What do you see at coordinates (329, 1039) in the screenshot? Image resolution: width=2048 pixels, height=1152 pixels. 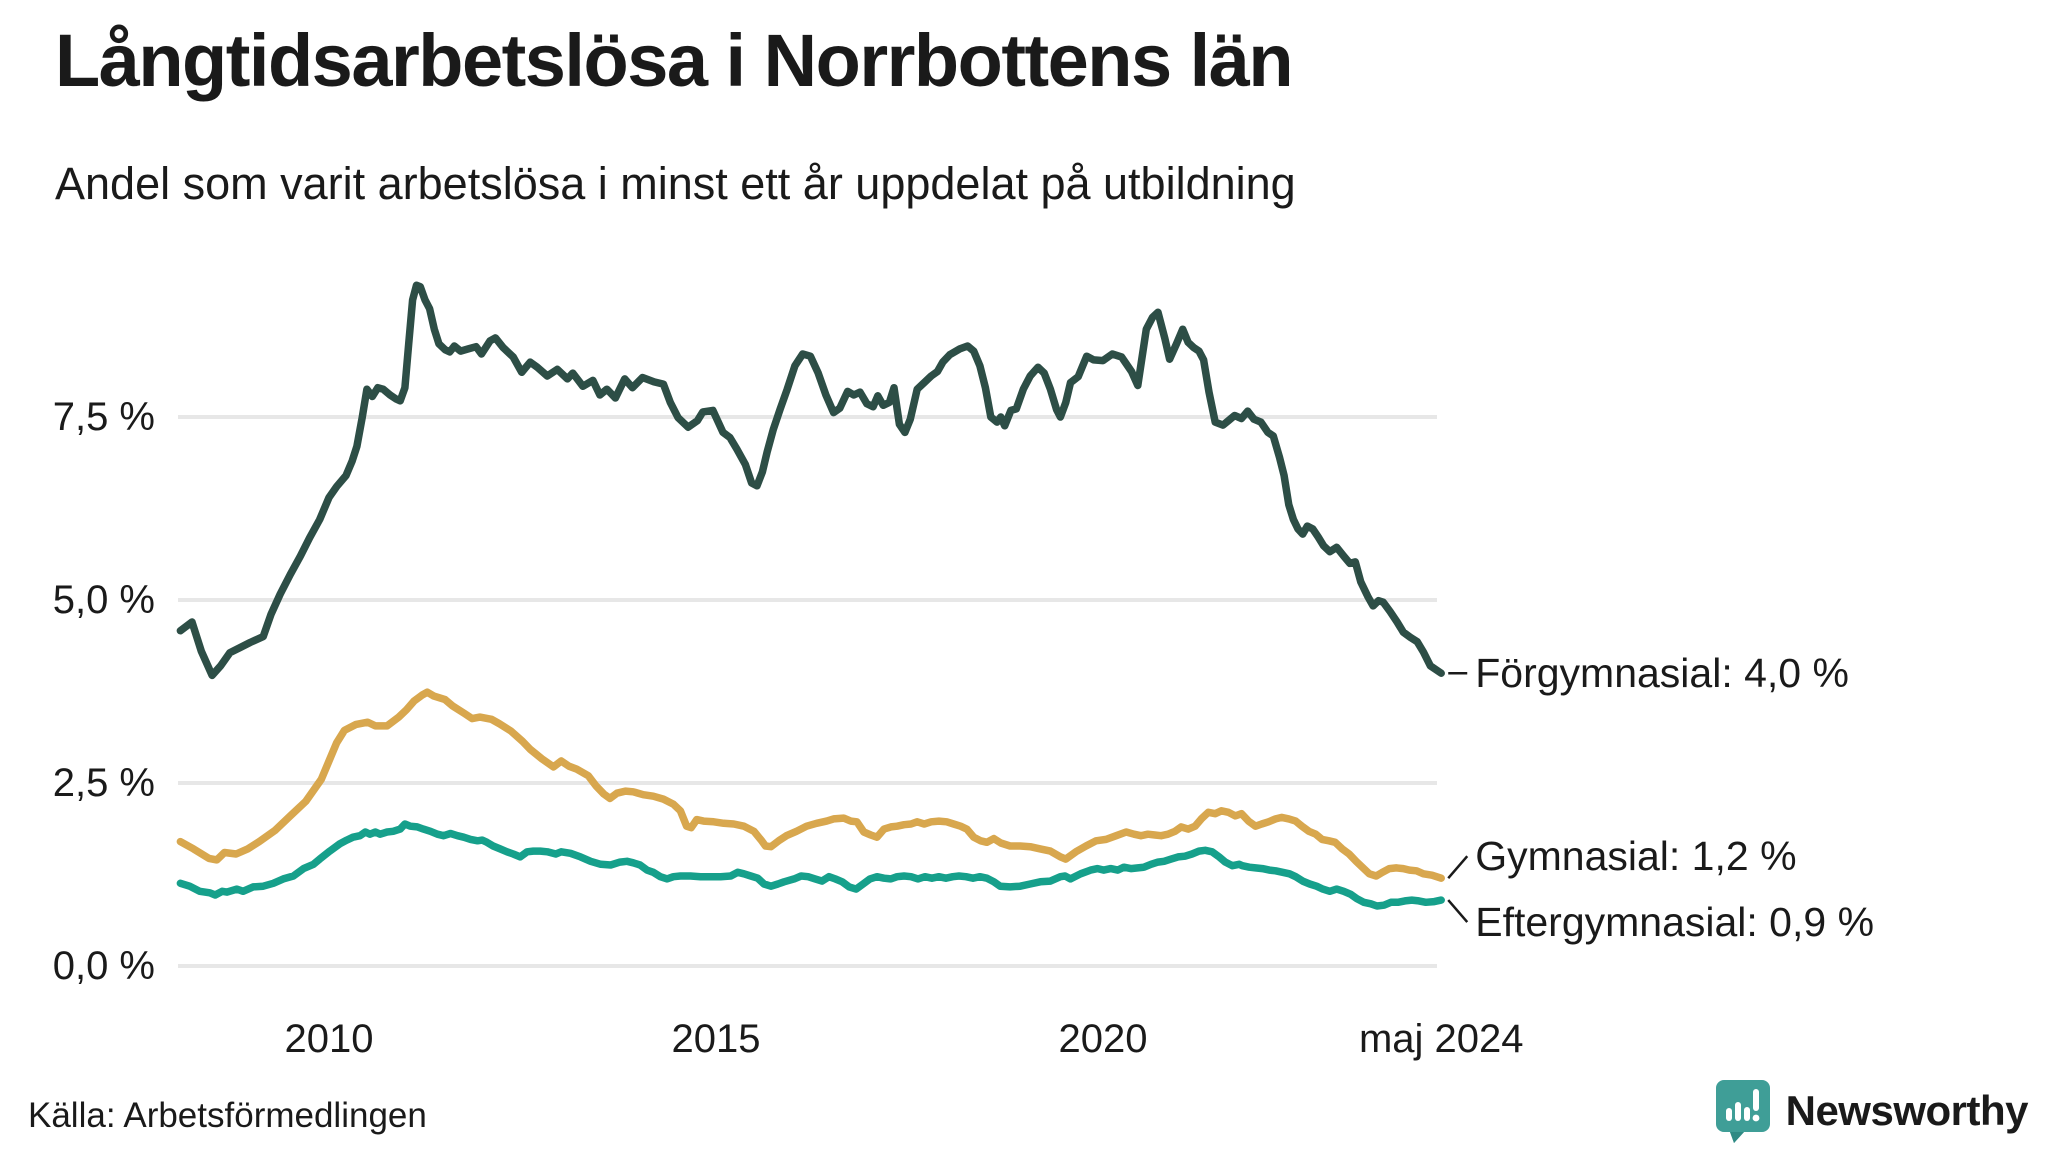 I see `x-tick-label: 2010` at bounding box center [329, 1039].